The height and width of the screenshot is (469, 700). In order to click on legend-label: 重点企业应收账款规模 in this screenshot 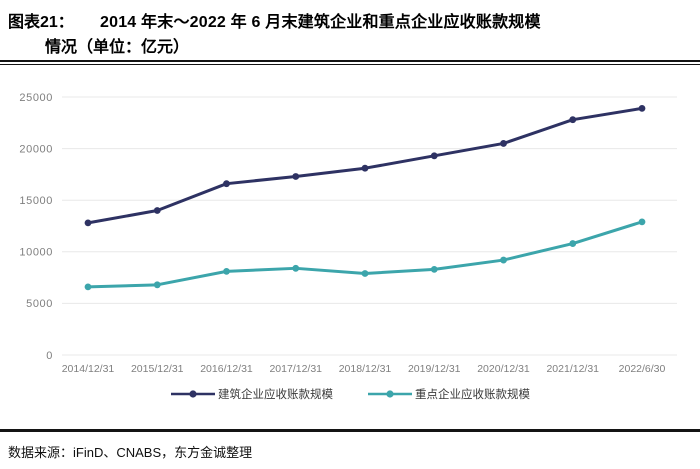, I will do `click(472, 395)`.